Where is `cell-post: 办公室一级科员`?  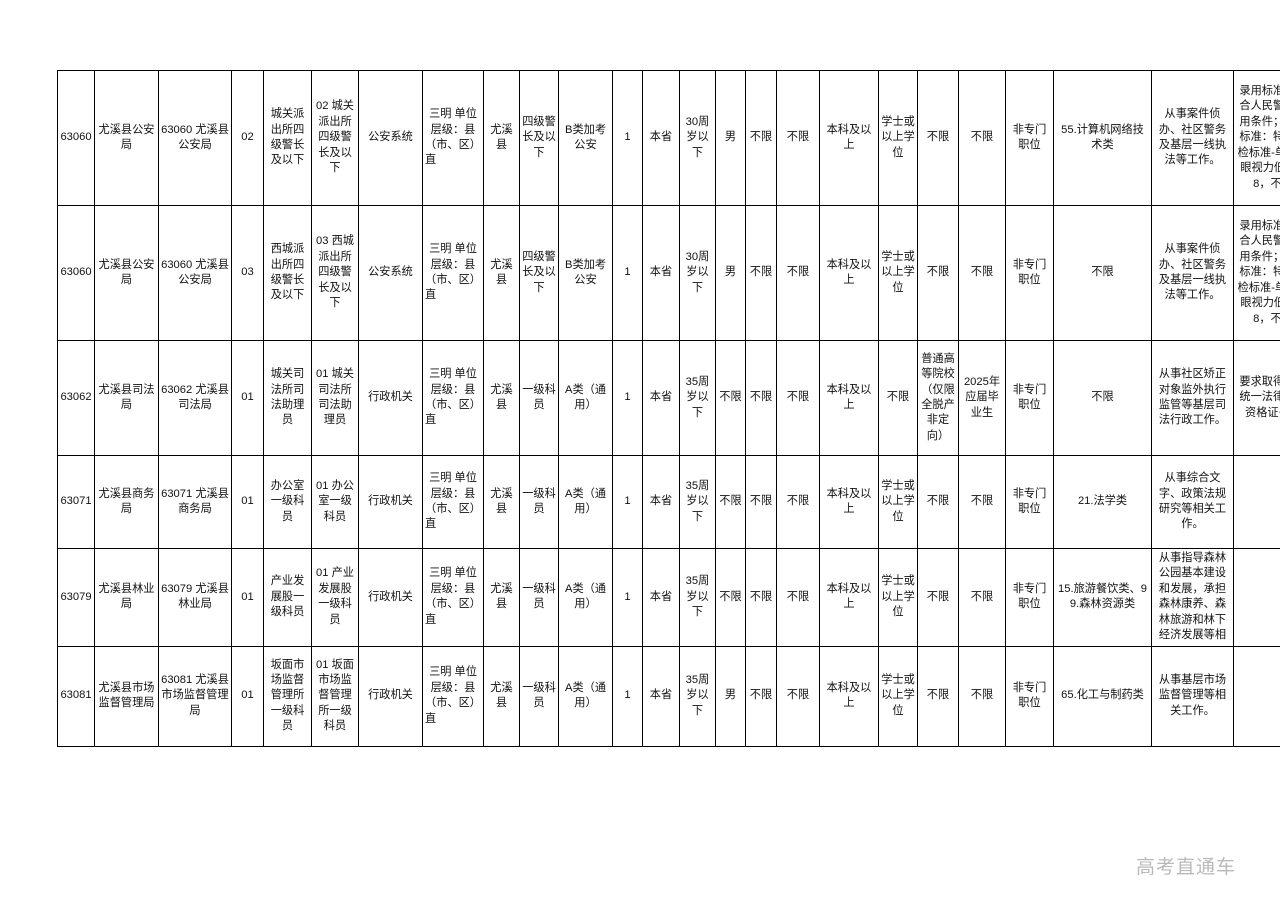
cell-post: 办公室一级科员 is located at coordinates (287, 502).